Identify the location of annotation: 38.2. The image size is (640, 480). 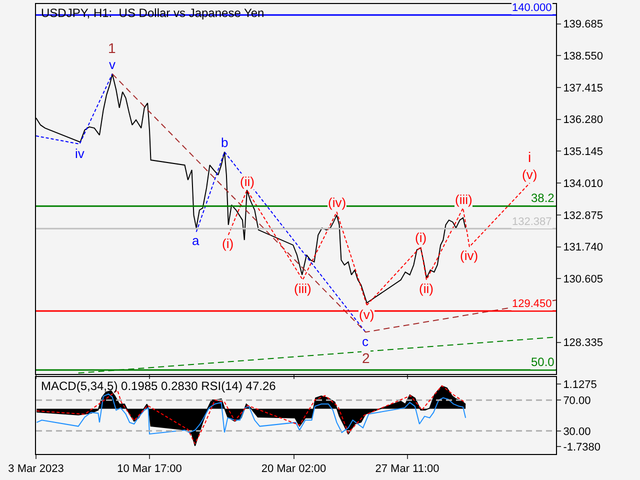
(543, 198).